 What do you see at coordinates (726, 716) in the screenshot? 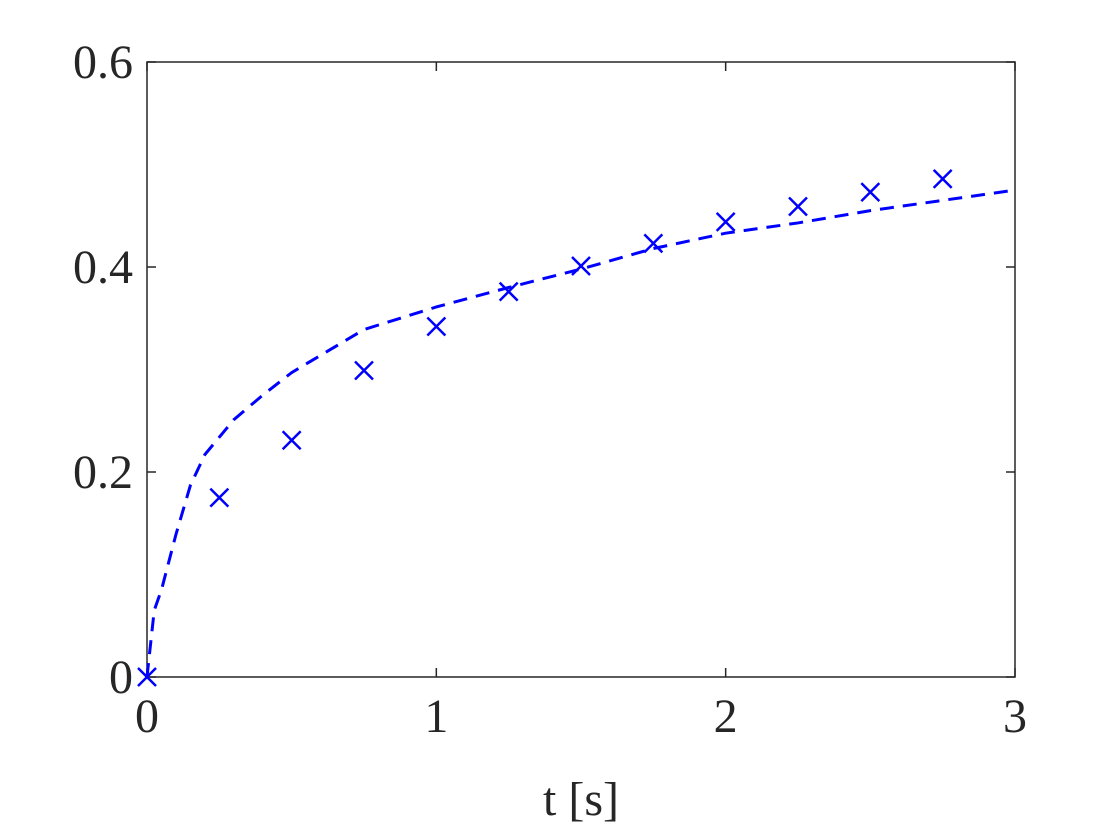
I see `x-tick-label: 2` at bounding box center [726, 716].